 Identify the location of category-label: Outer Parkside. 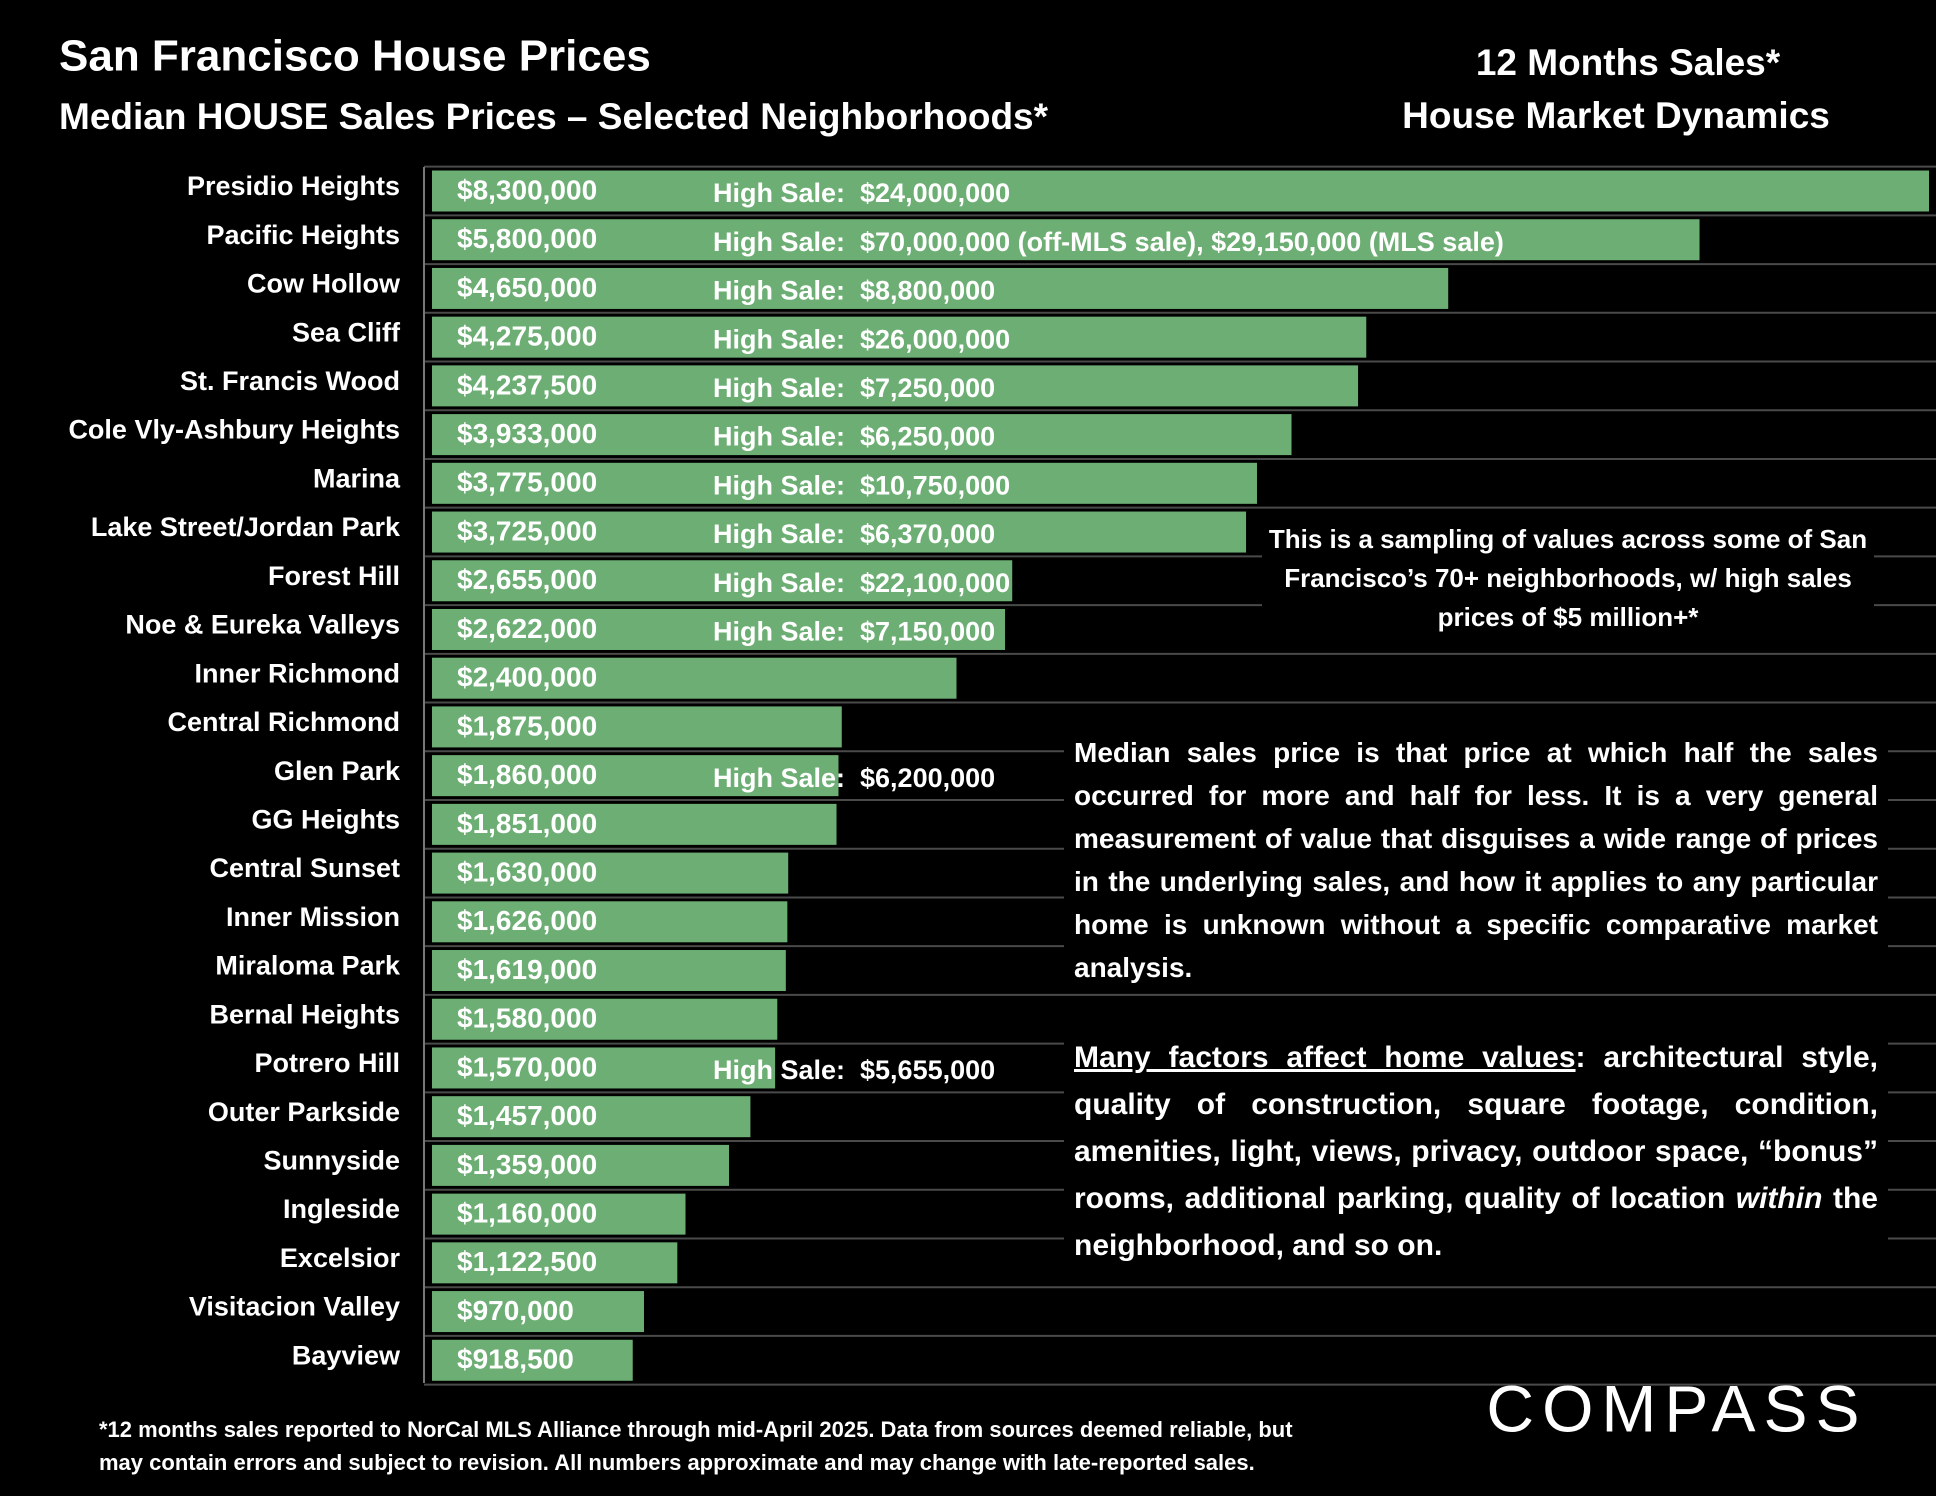
(304, 1112).